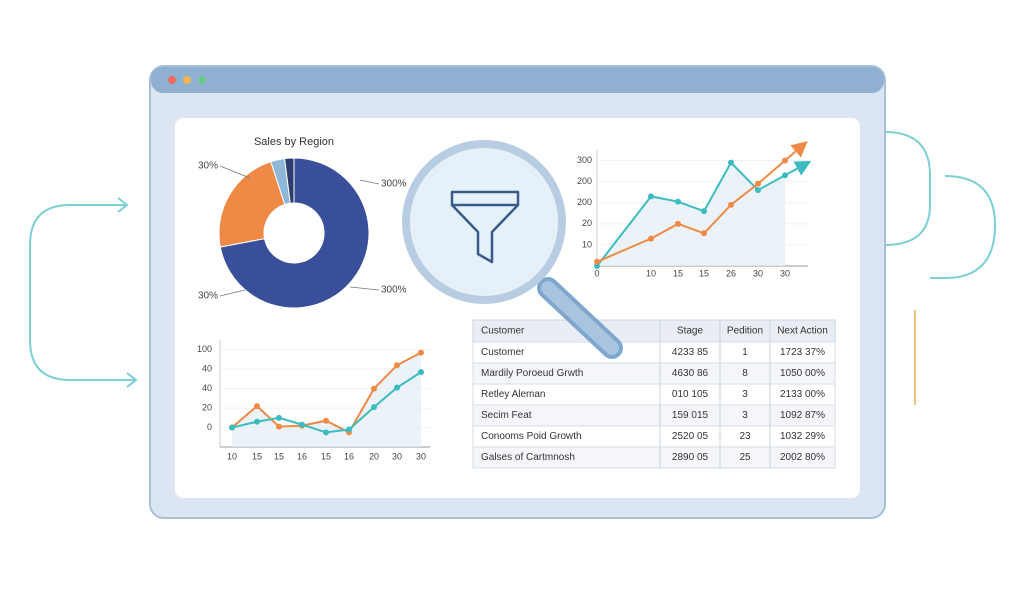 This screenshot has width=1024, height=590. What do you see at coordinates (731, 273) in the screenshot?
I see `x-tick-label: 26` at bounding box center [731, 273].